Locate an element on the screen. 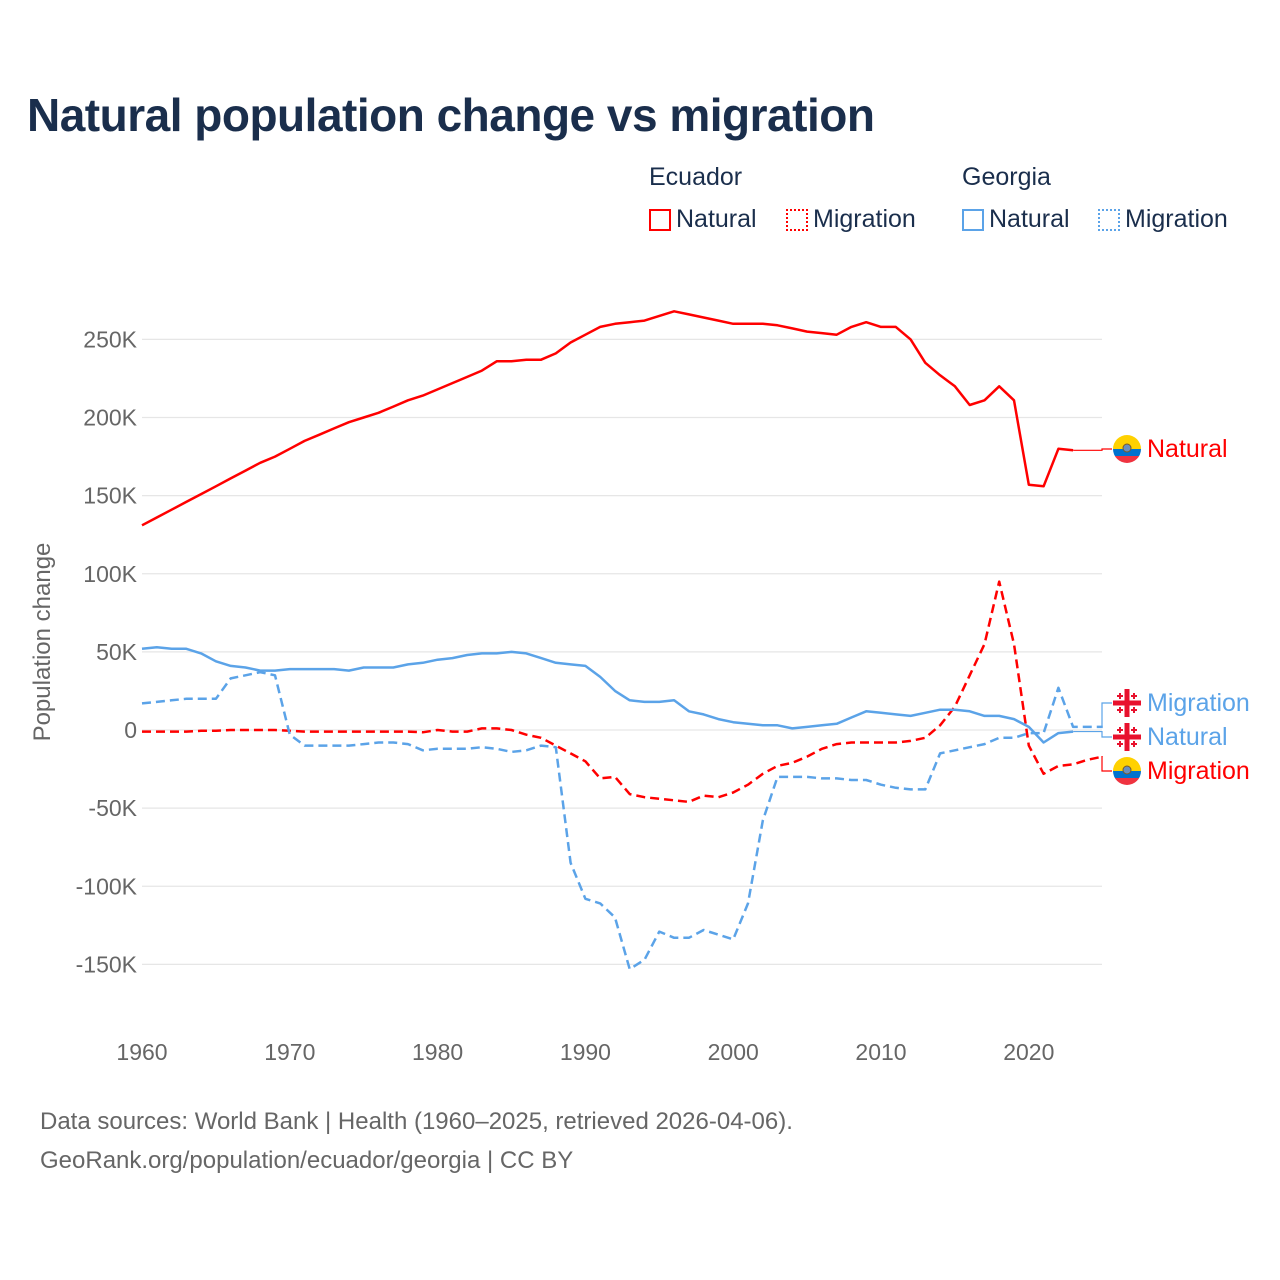 This screenshot has height=1280, width=1280. legend-georgia-migration: Migration is located at coordinates (1163, 219).